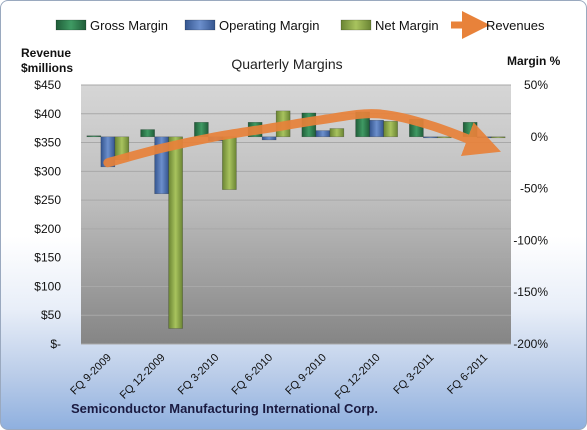 This screenshot has width=587, height=430. What do you see at coordinates (143, 377) in the screenshot?
I see `x-tick-label: FQ 12-2009` at bounding box center [143, 377].